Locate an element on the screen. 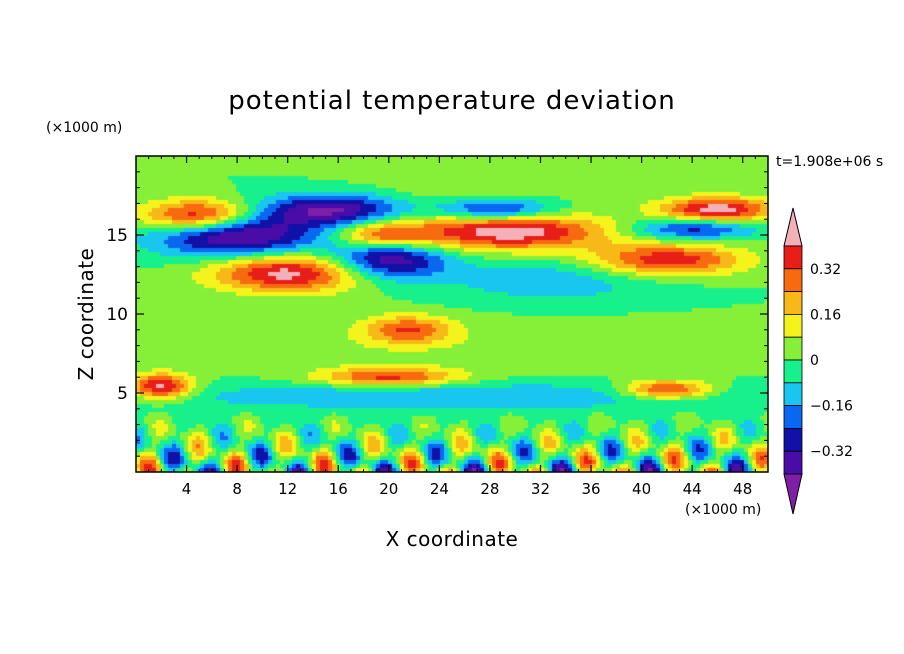  x-tick-label: 8 is located at coordinates (237, 489).